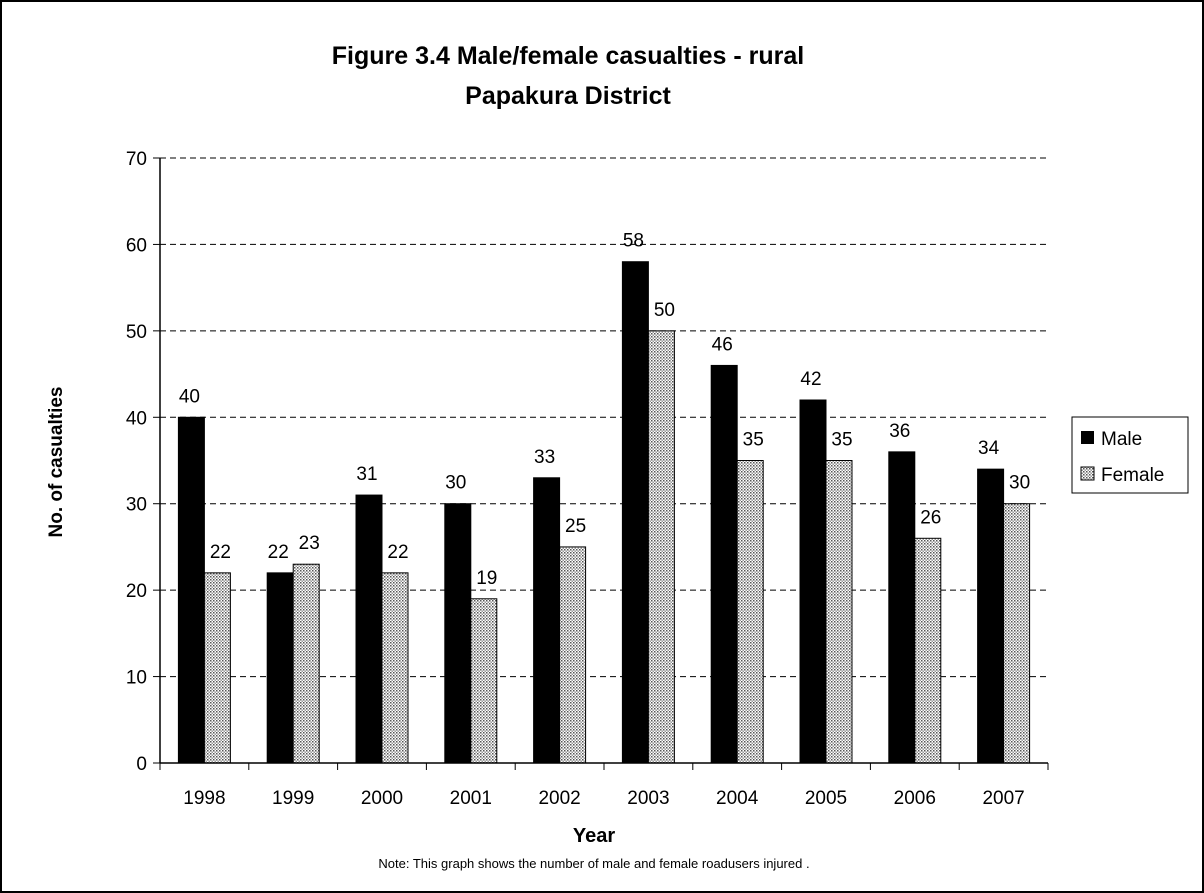  What do you see at coordinates (141, 764) in the screenshot?
I see `y-tick-label: 0` at bounding box center [141, 764].